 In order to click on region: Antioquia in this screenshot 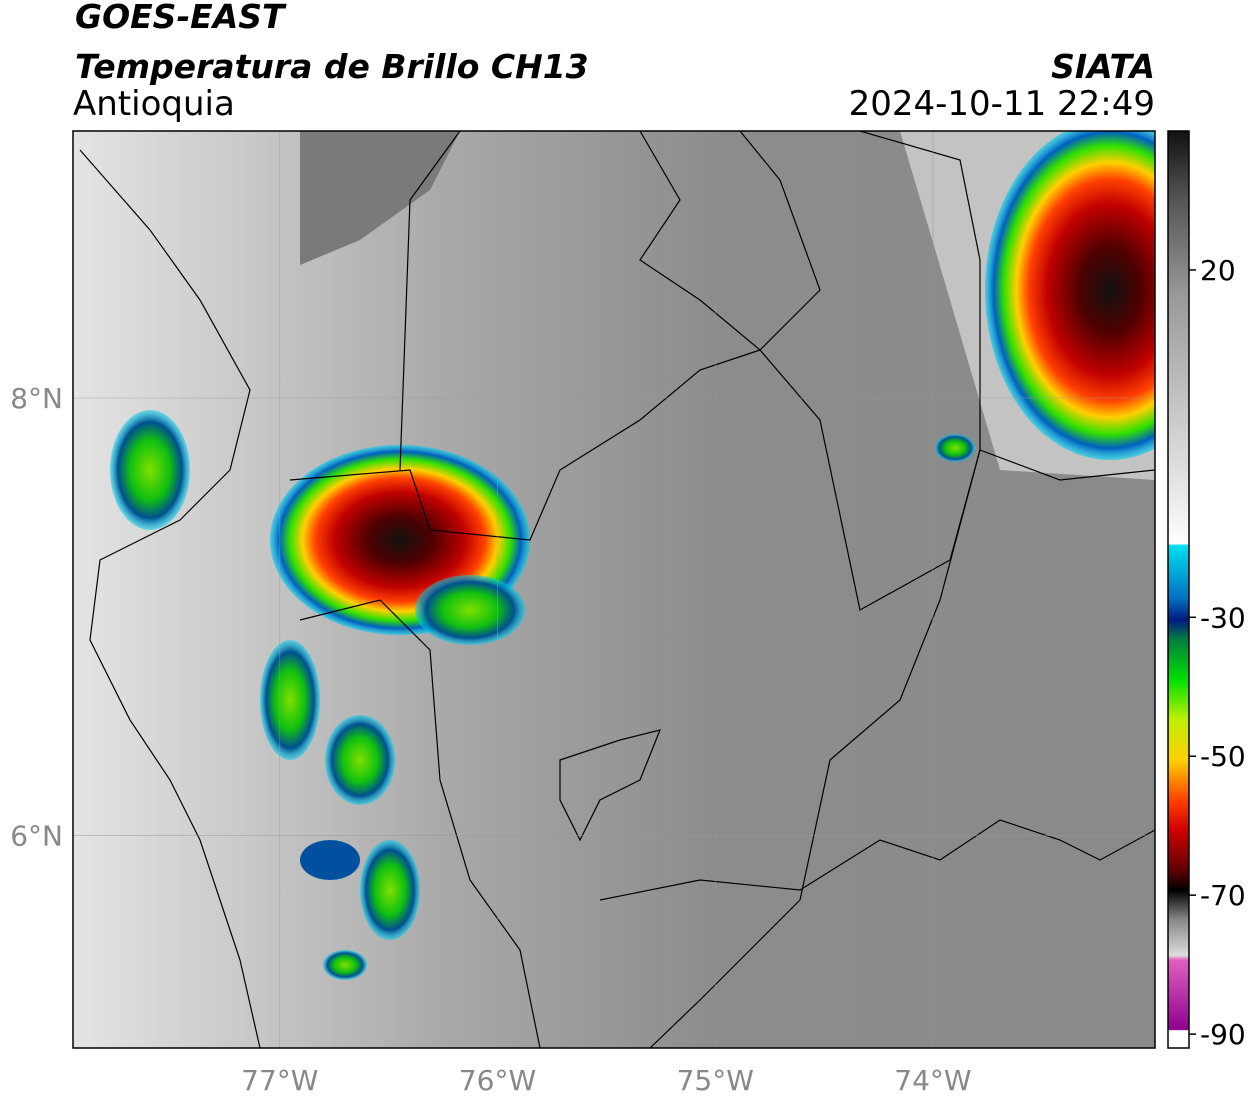, I will do `click(154, 104)`.